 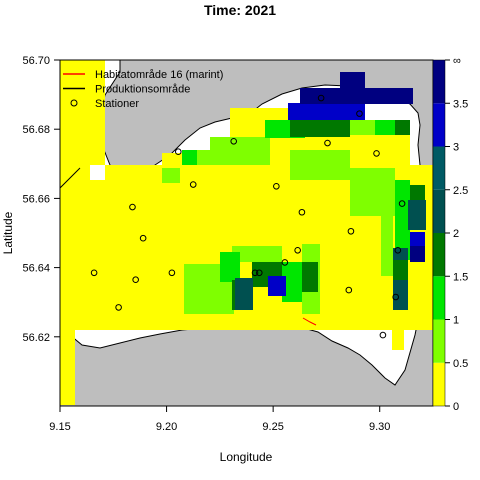 What do you see at coordinates (219, 419) in the screenshot?
I see `x-axis: 9.15 9.20 9.25 9.30` at bounding box center [219, 419].